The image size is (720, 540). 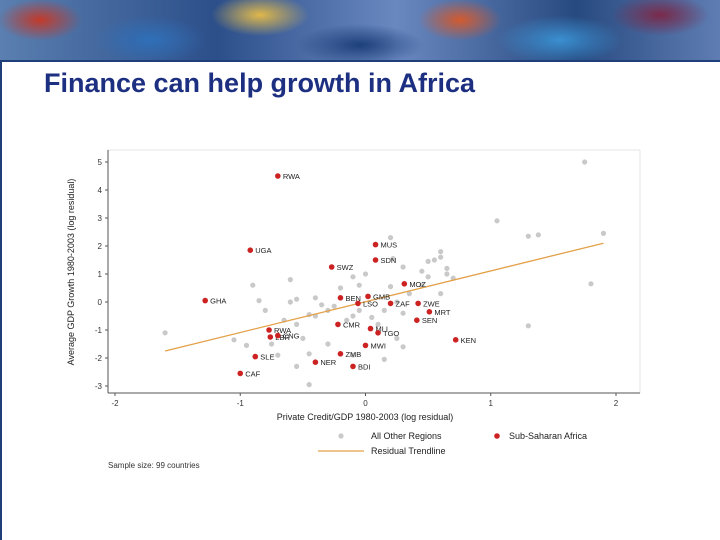 What do you see at coordinates (341, 436) in the screenshot?
I see `legend-other-marker` at bounding box center [341, 436].